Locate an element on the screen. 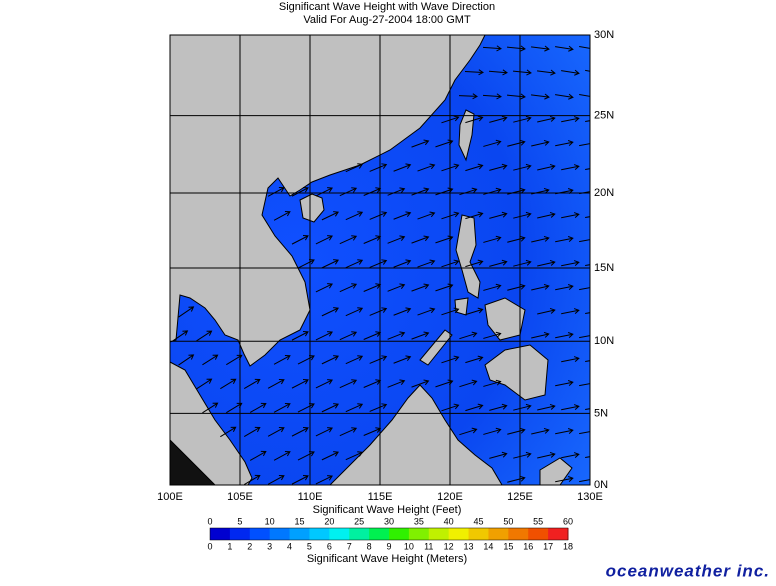  borneo is located at coordinates (416, 434).